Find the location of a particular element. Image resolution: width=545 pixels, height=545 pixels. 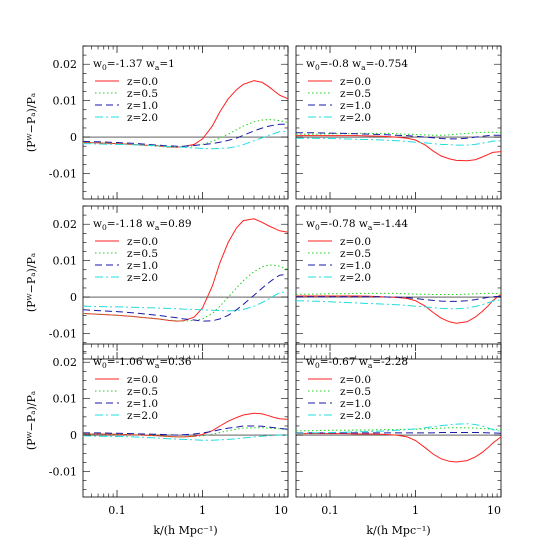

panel-annotation: w0=-1.06 wa=0.36 is located at coordinates (142, 363).